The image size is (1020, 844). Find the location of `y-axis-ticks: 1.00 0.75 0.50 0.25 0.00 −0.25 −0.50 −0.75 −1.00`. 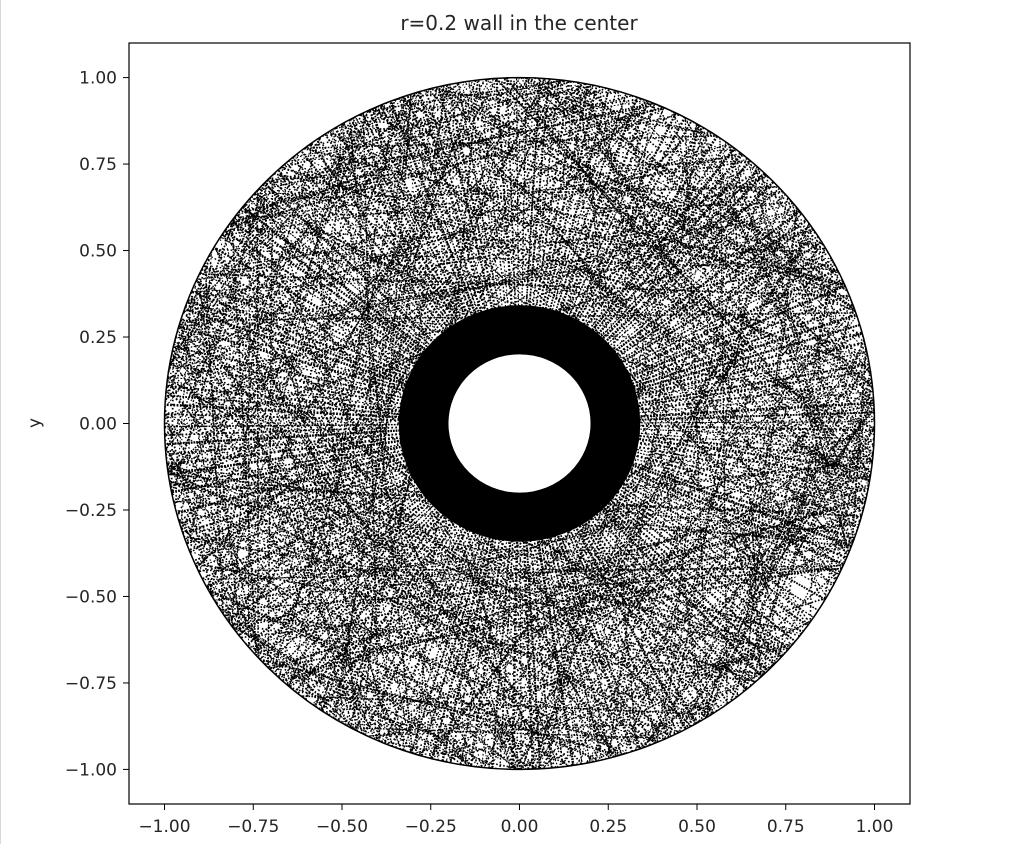

y-axis-ticks: 1.00 0.75 0.50 0.25 0.00 −0.25 −0.50 −0.75 −1.00 is located at coordinates (97, 424).